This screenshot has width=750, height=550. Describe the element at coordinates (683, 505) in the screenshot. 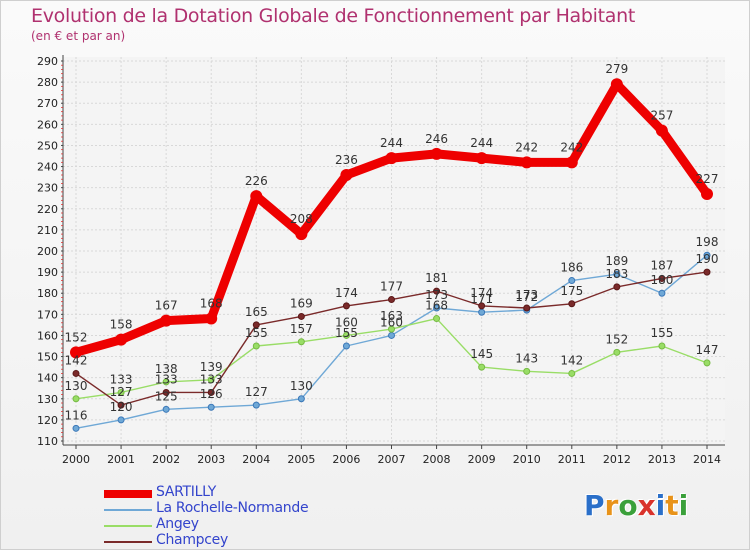

I see `logo-letter: i` at that location.